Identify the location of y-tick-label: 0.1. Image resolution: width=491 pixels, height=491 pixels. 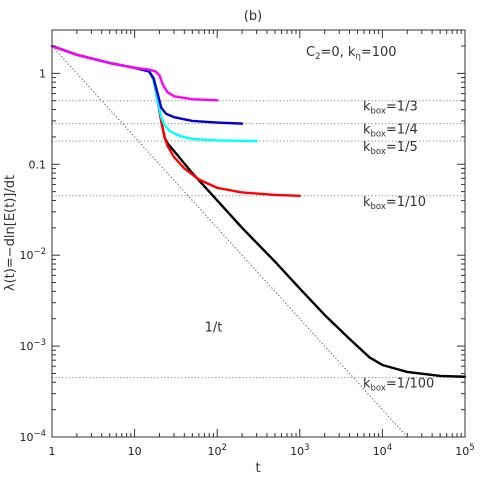
(38, 164).